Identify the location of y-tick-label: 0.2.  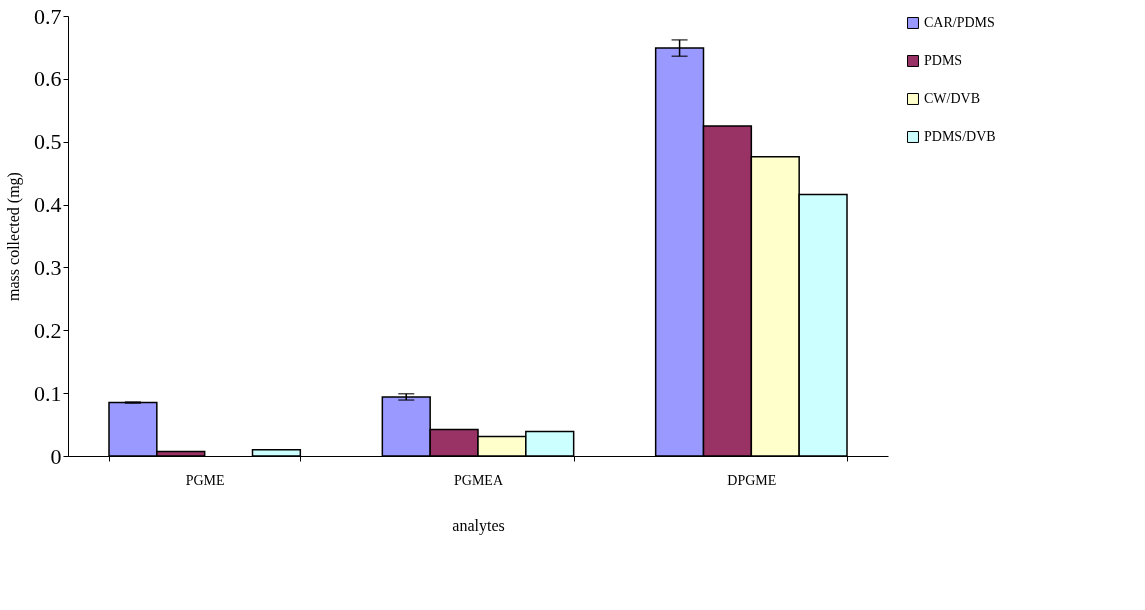
(48, 330).